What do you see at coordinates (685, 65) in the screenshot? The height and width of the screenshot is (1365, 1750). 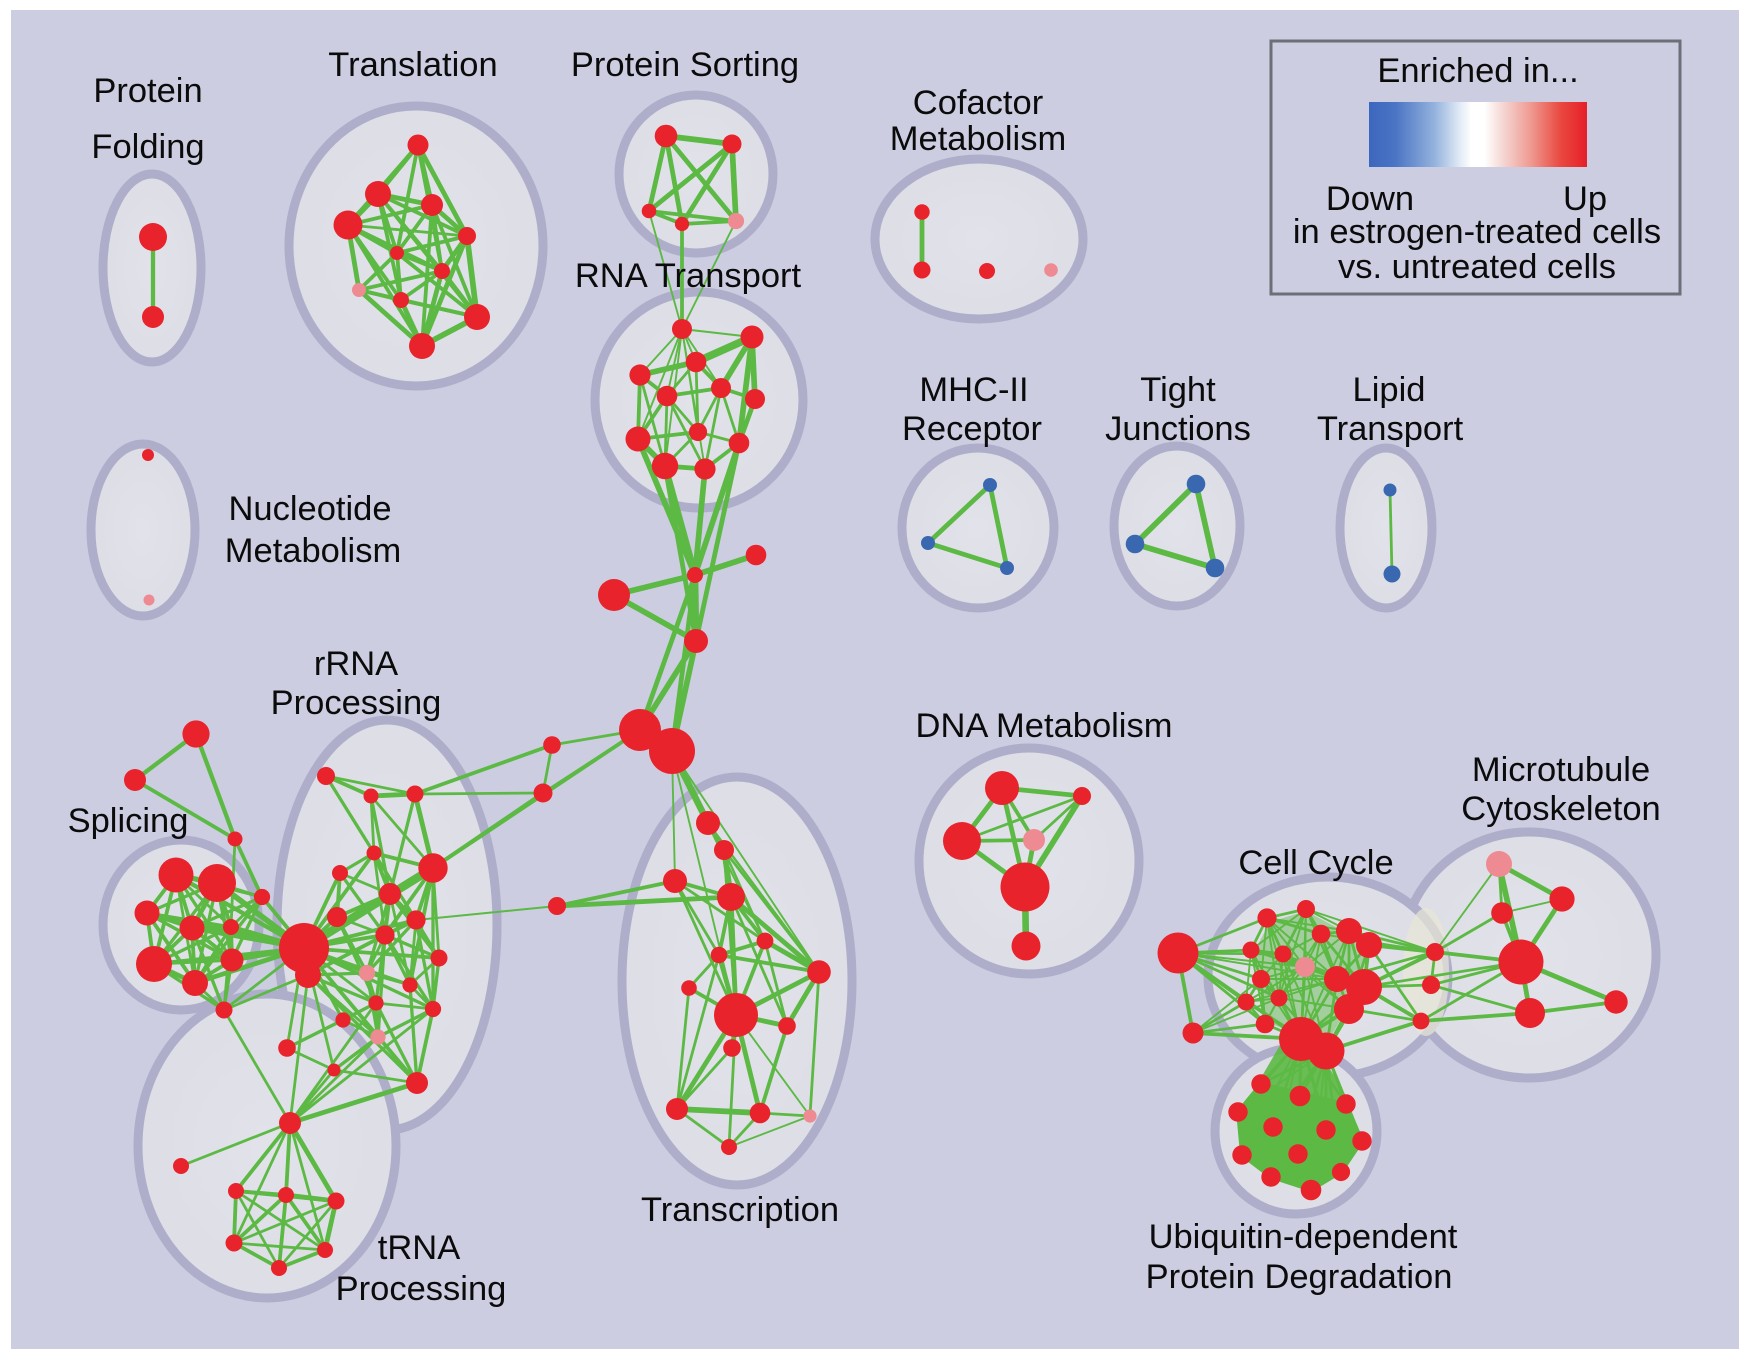 I see `svg-text: Protein Sorting` at bounding box center [685, 65].